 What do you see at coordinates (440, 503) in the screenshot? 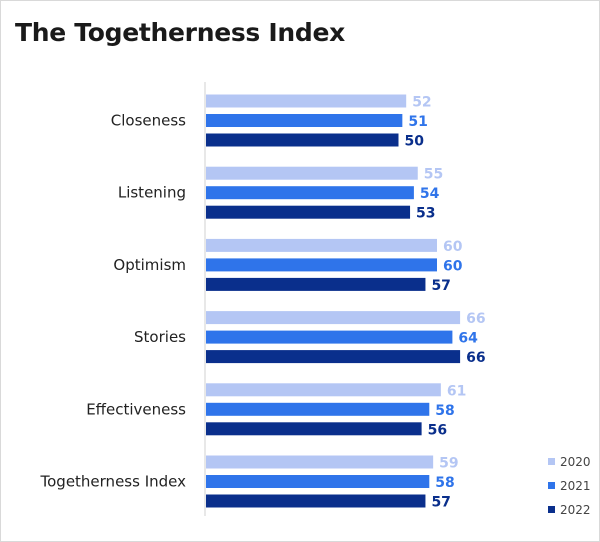
I see `data-label-togetherness-index-2022: 57` at bounding box center [440, 503].